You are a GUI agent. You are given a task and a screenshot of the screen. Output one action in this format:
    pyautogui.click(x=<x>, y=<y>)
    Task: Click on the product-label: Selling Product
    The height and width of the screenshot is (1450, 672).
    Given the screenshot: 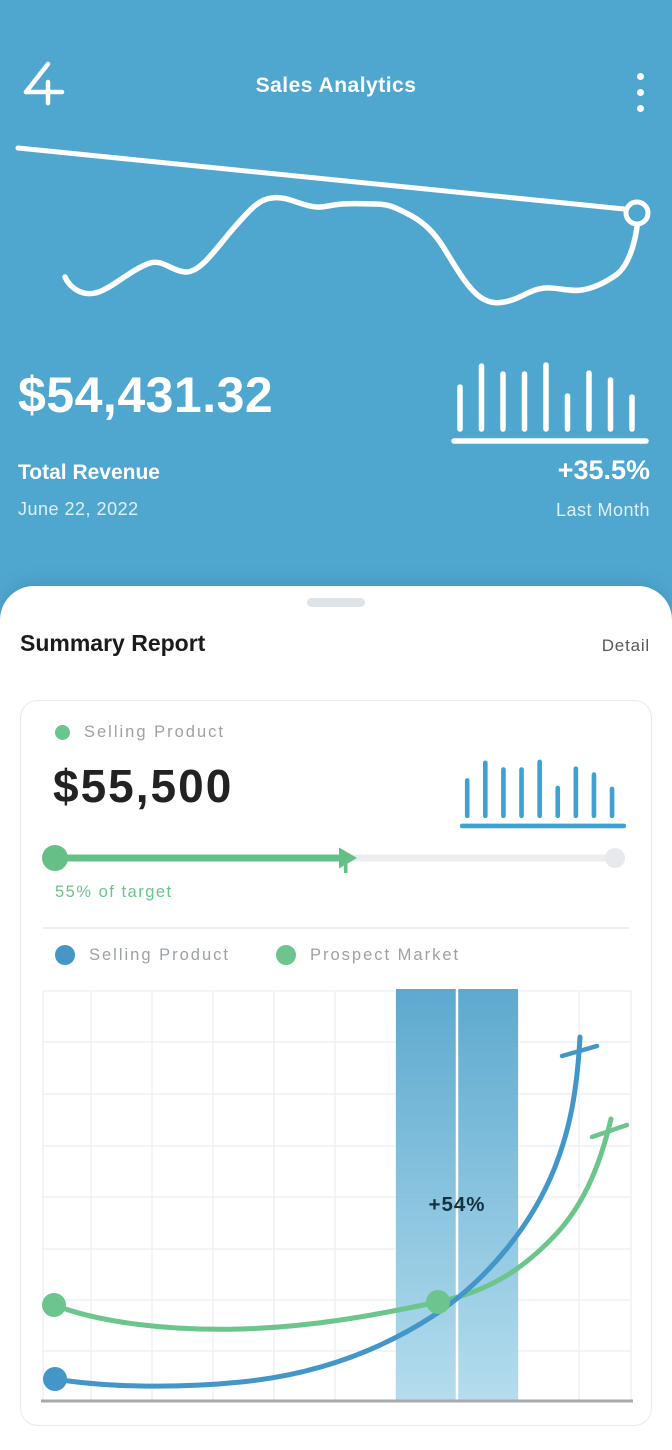 What is the action you would take?
    pyautogui.click(x=154, y=732)
    